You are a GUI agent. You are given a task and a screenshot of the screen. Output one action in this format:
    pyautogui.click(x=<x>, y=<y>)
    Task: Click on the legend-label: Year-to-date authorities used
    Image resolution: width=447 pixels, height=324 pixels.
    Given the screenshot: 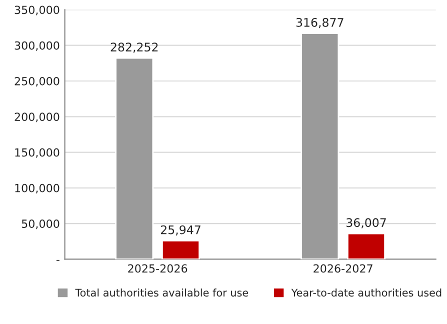 What is the action you would take?
    pyautogui.click(x=366, y=292)
    